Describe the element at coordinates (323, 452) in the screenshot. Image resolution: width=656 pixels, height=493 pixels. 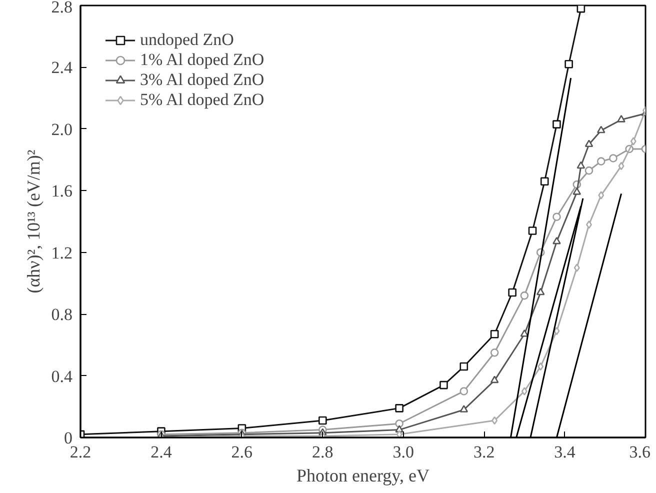
I see `x-tick-label: 2.8` at that location.